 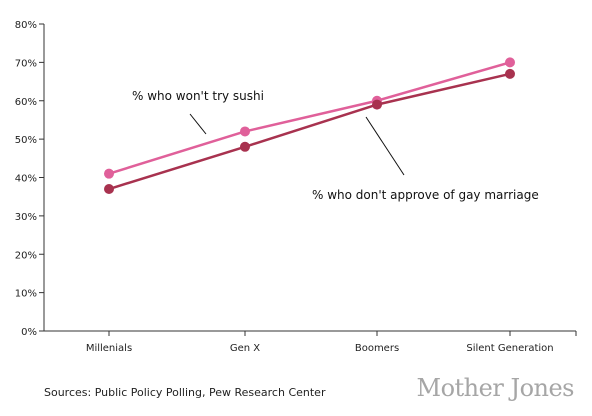 What do you see at coordinates (495, 388) in the screenshot?
I see `brand-wordmark: Mother Jones` at bounding box center [495, 388].